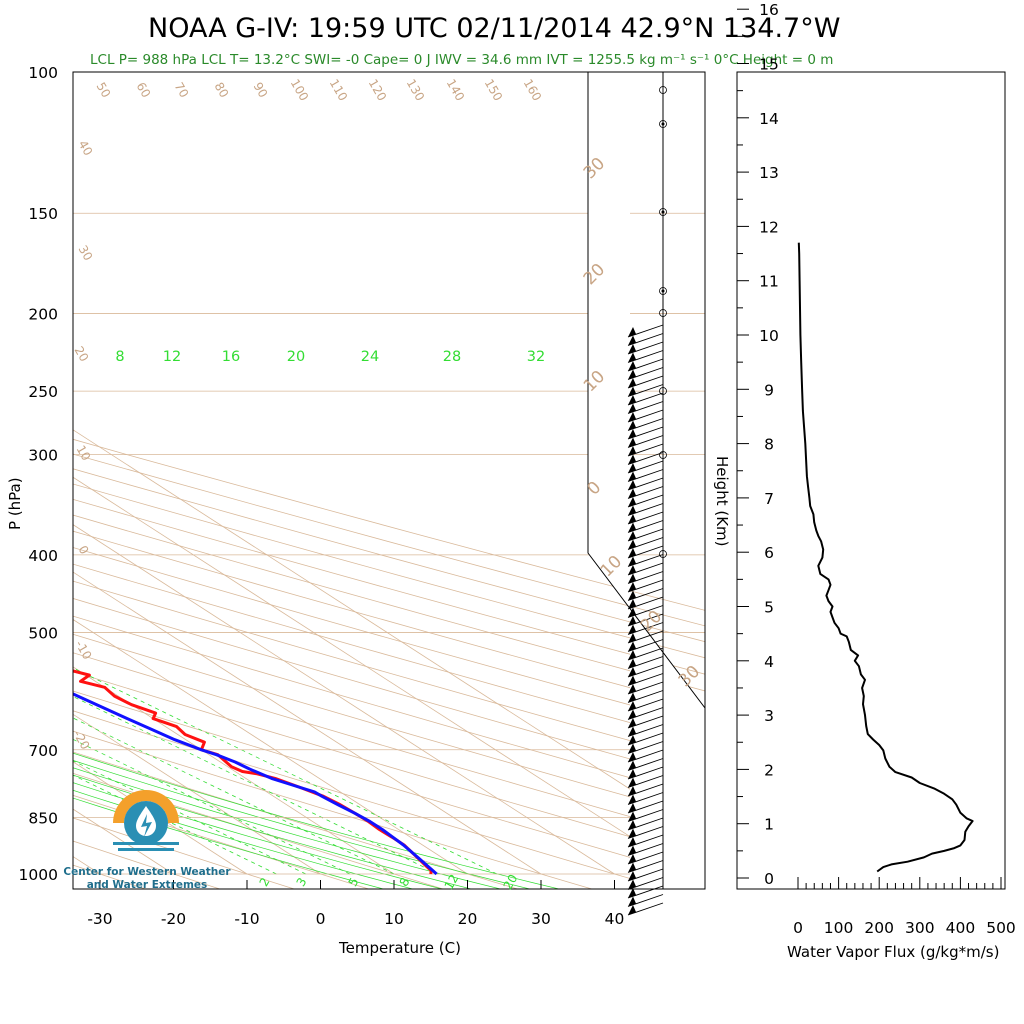 The width and height of the screenshot is (1024, 1024). Describe the element at coordinates (452, 882) in the screenshot. I see `mixing-ratio-label: 12` at that location.